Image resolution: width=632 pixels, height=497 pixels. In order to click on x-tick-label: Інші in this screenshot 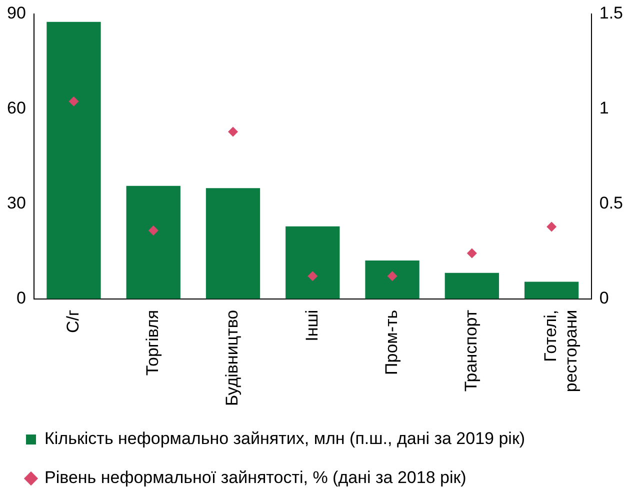, I will do `click(312, 326)`.